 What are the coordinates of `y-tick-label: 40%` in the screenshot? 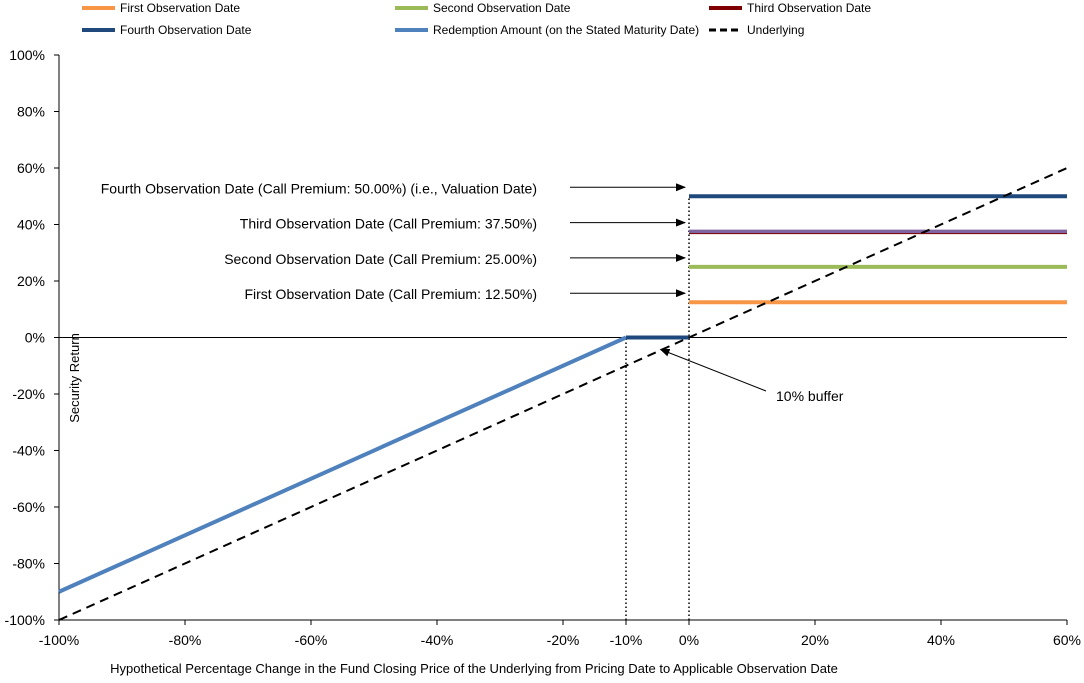 It's located at (31, 225).